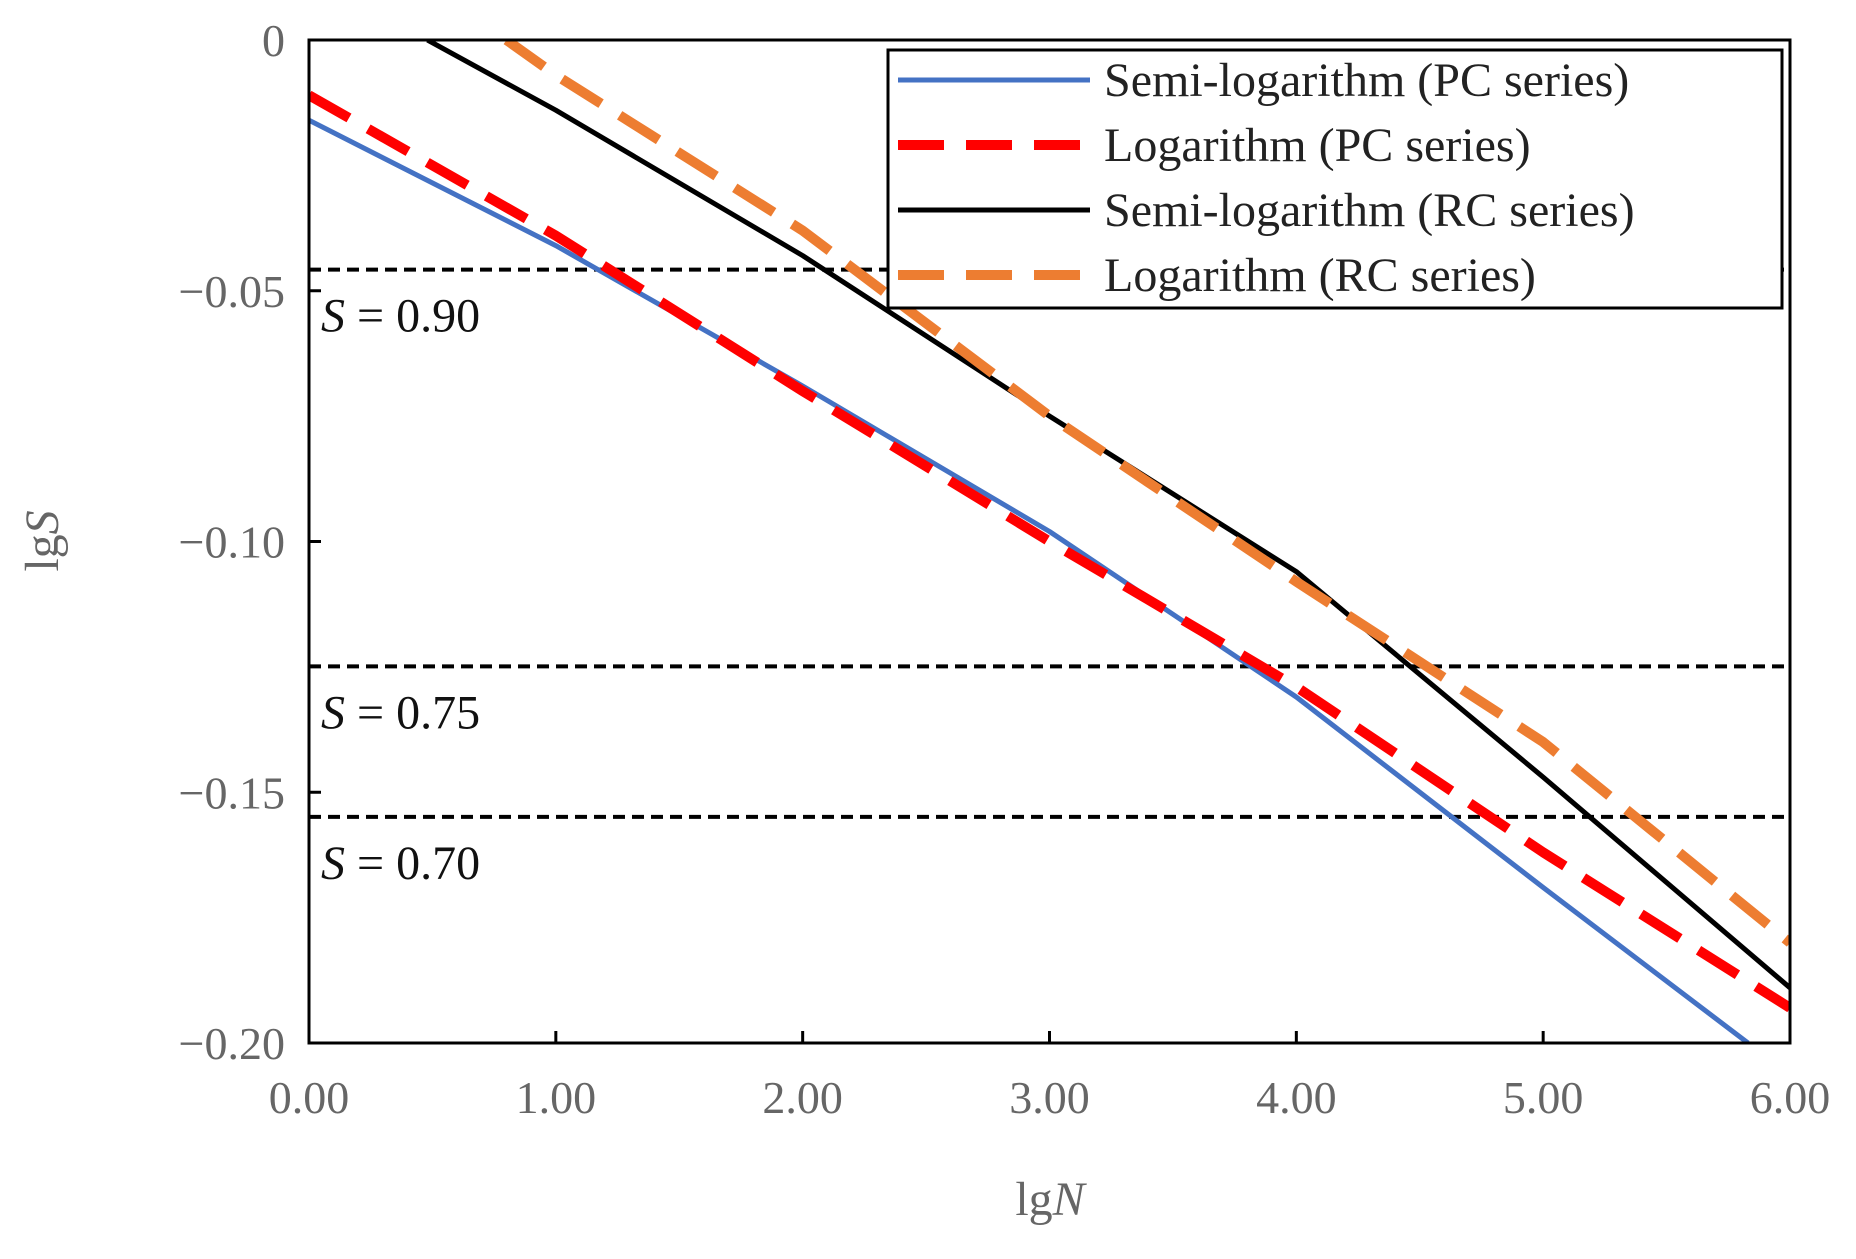 Image resolution: width=1856 pixels, height=1259 pixels. What do you see at coordinates (802, 1097) in the screenshot?
I see `x-tick-label-2: 2.00` at bounding box center [802, 1097].